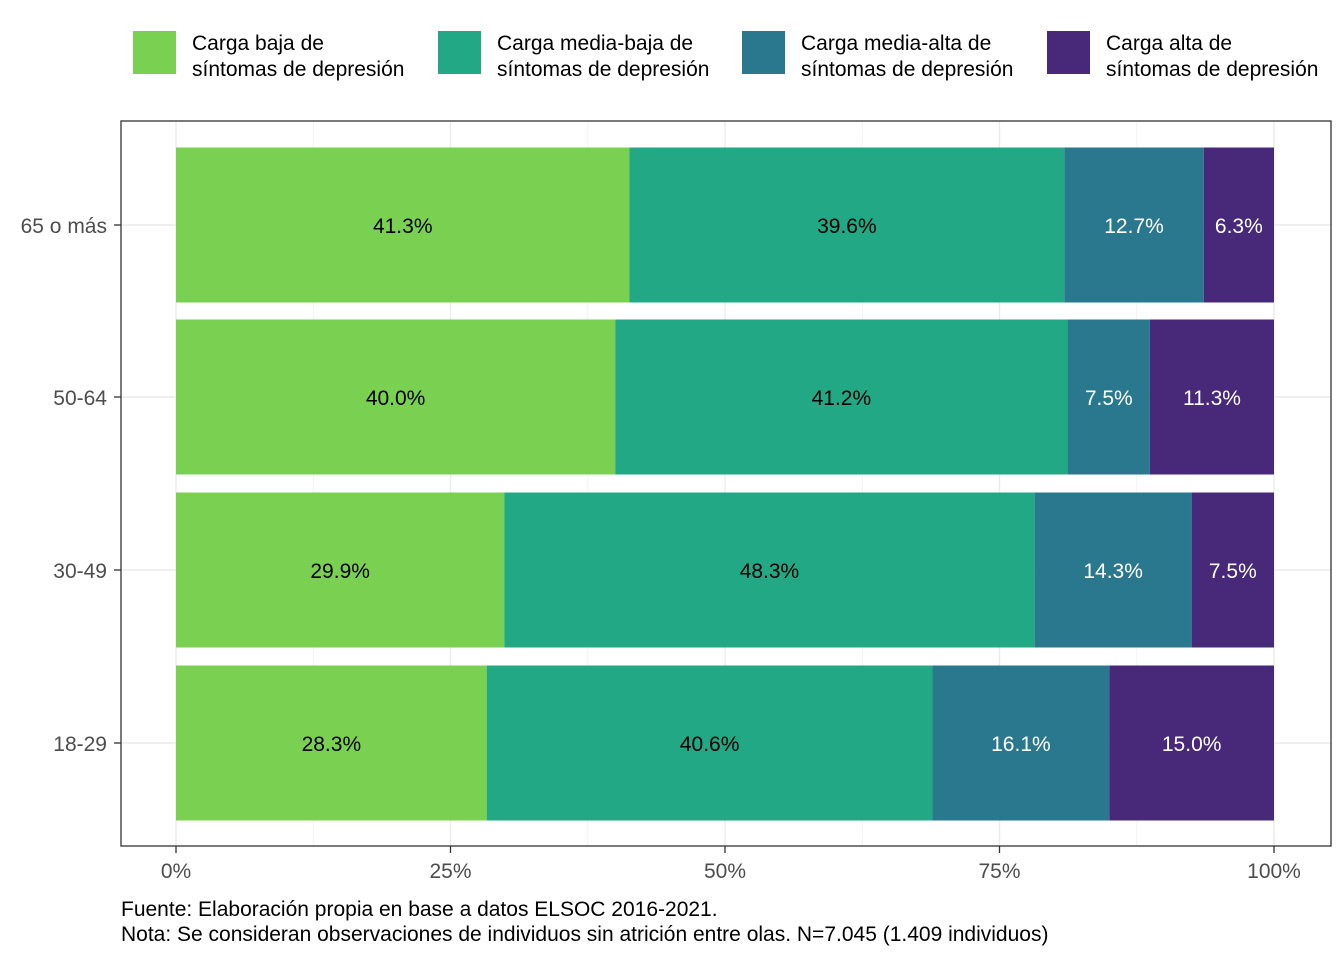 This screenshot has height=965, width=1344. What do you see at coordinates (298, 56) in the screenshot?
I see `legend-label: Carga baja de síntomas de depresión` at bounding box center [298, 56].